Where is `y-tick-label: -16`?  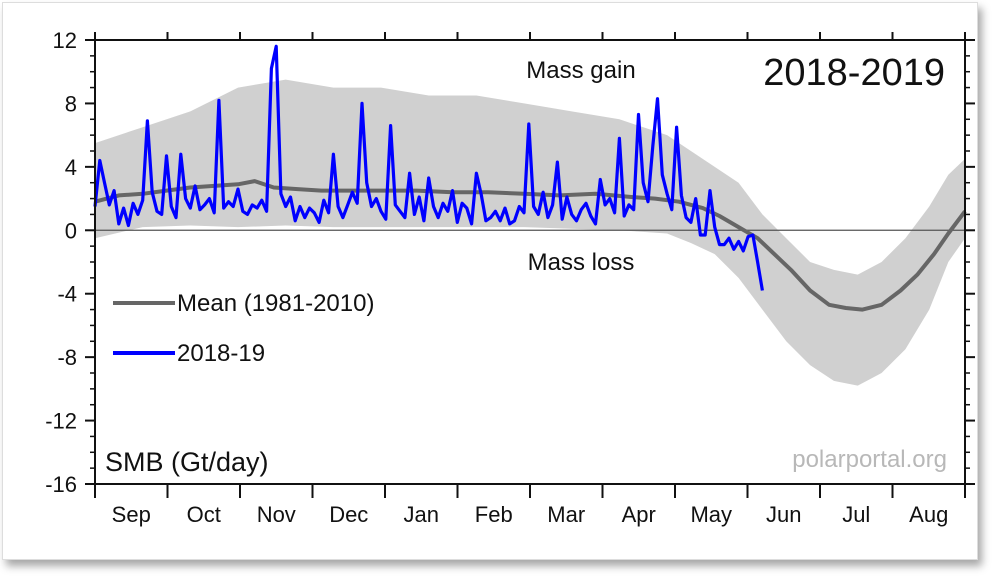 y-tick-label: -16 is located at coordinates (61, 484).